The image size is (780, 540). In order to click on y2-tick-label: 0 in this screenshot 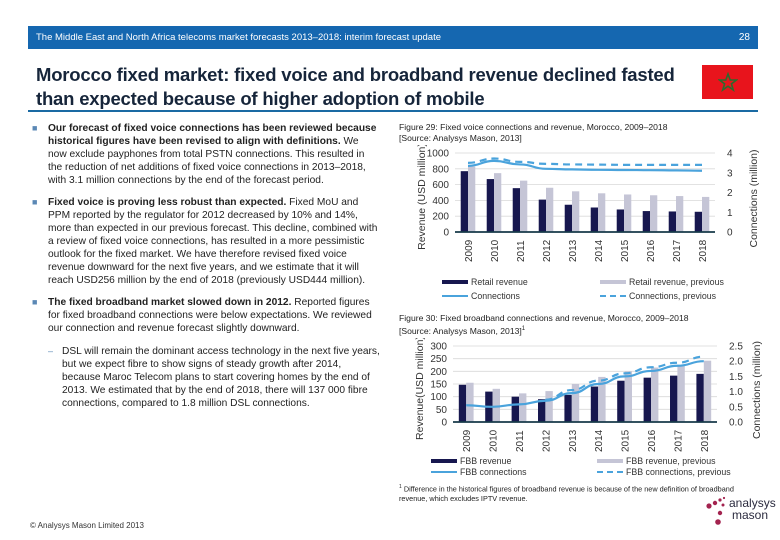, I will do `click(730, 233)`.